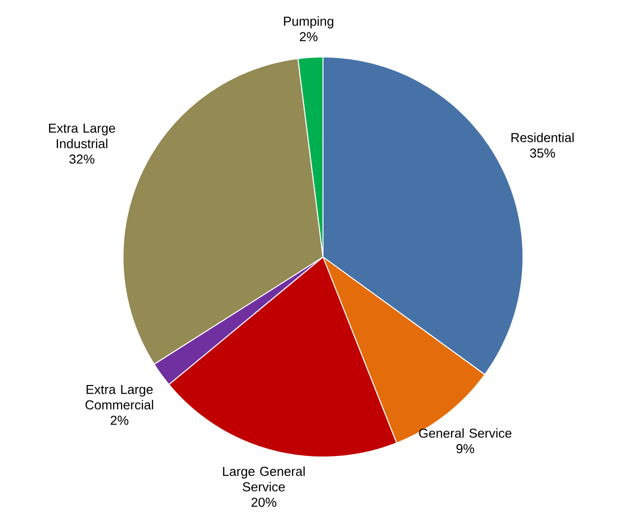 The width and height of the screenshot is (641, 532). What do you see at coordinates (465, 449) in the screenshot?
I see `data-label: 9%` at bounding box center [465, 449].